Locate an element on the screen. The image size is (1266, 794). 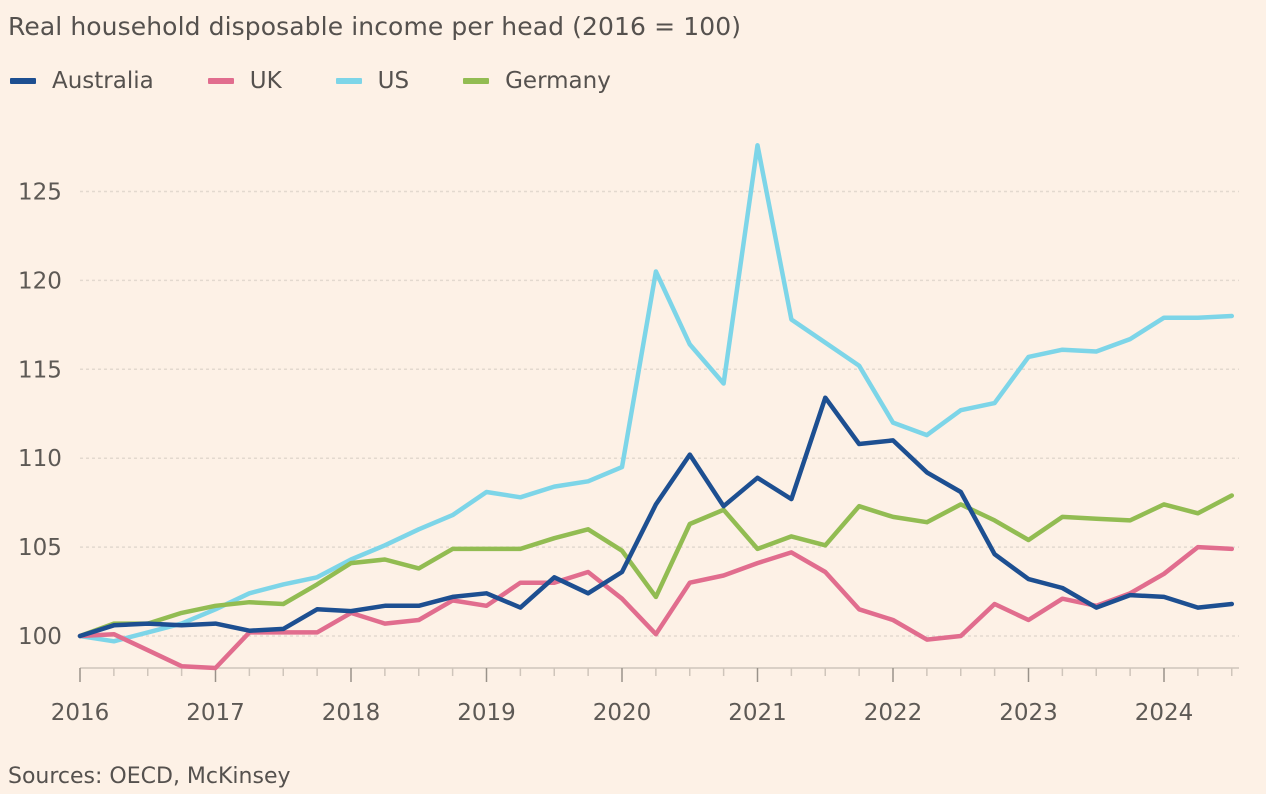
legend-label-germany: Germany is located at coordinates (558, 81).